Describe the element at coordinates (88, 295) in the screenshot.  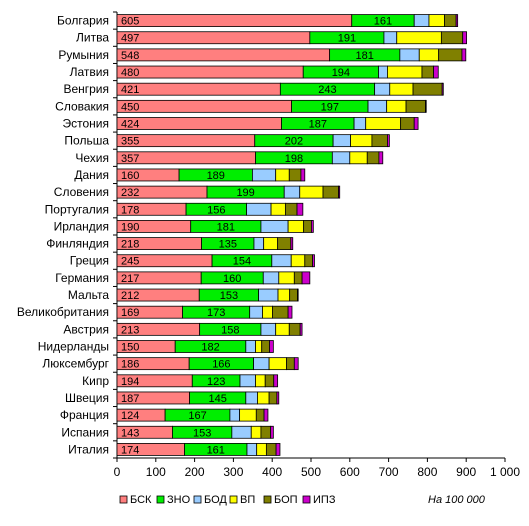
I see `y-category-label: Мальта` at that location.